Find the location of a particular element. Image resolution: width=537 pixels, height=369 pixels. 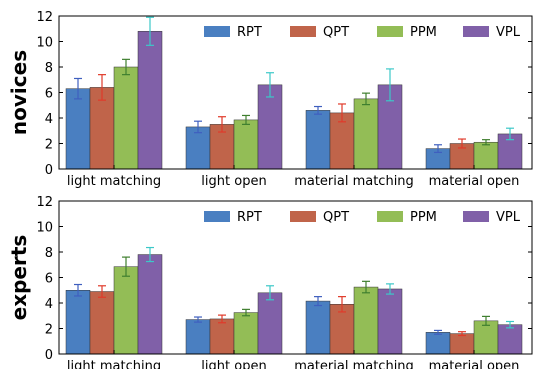

row-label-experts: experts is located at coordinates (19, 278).